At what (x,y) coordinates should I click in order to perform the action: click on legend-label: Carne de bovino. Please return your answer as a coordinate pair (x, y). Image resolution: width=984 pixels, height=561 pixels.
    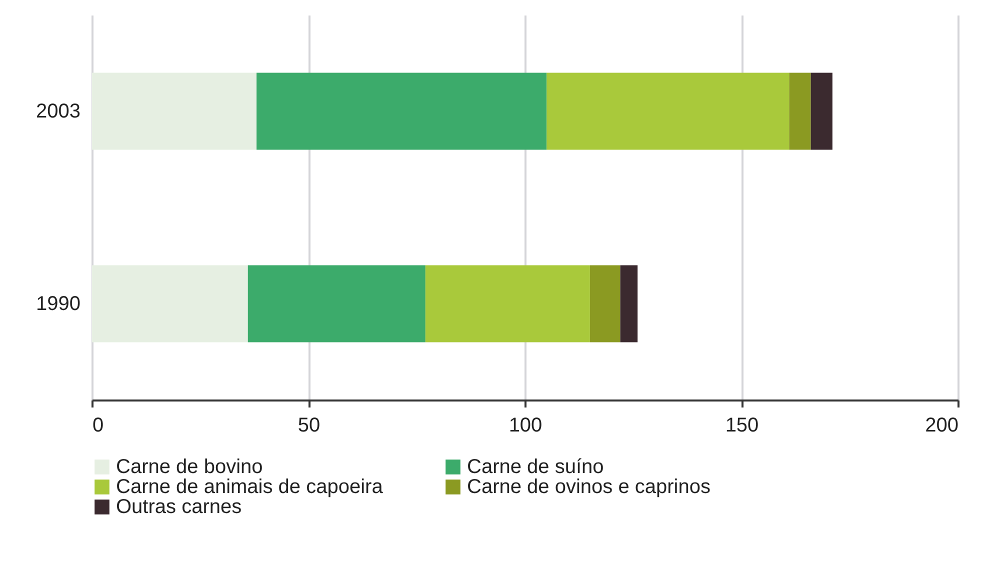
    Looking at the image, I should click on (189, 467).